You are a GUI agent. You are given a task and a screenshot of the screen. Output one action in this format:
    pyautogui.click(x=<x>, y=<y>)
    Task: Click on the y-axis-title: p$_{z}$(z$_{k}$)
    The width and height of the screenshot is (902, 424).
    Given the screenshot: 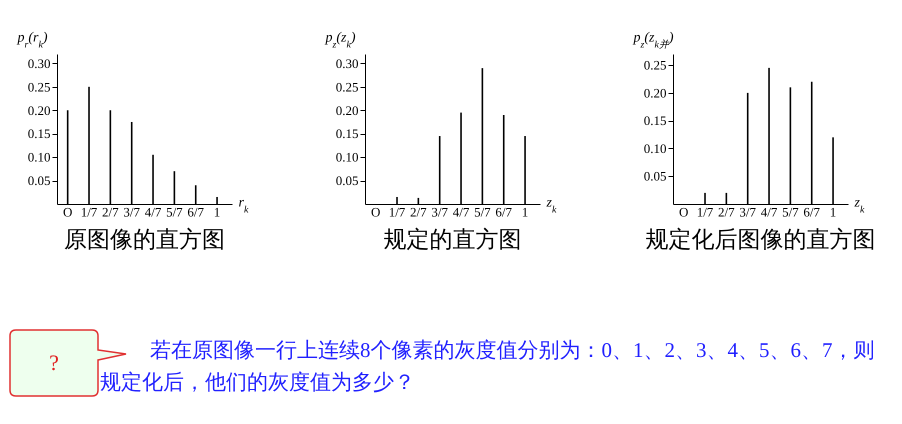 What is the action you would take?
    pyautogui.click(x=340, y=40)
    